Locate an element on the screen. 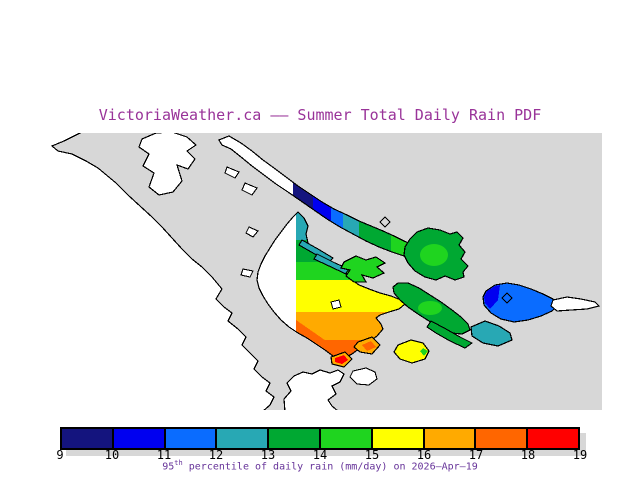 This screenshot has width=640, height=480. colorbar-tick-label: 19 is located at coordinates (580, 455).